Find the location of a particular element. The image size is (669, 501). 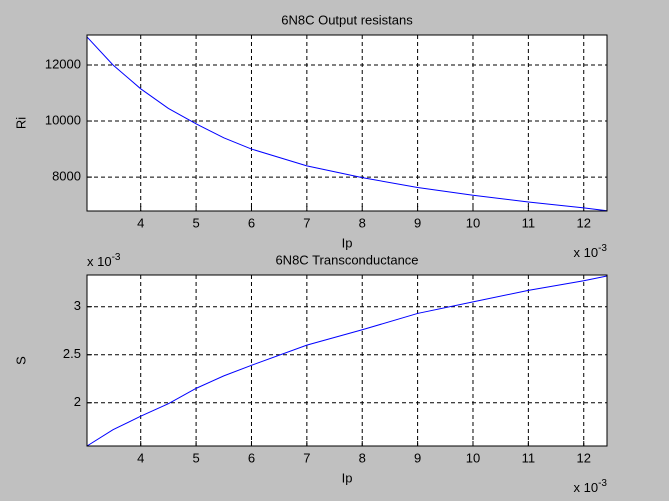

y-tick-label: 2 is located at coordinates (77, 401).